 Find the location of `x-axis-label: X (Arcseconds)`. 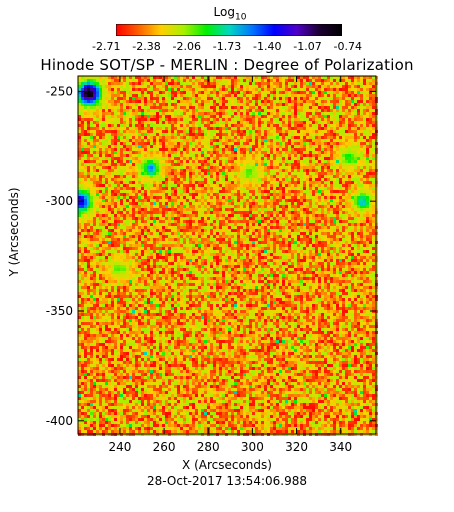

x-axis-label: X (Arcseconds) is located at coordinates (227, 465).